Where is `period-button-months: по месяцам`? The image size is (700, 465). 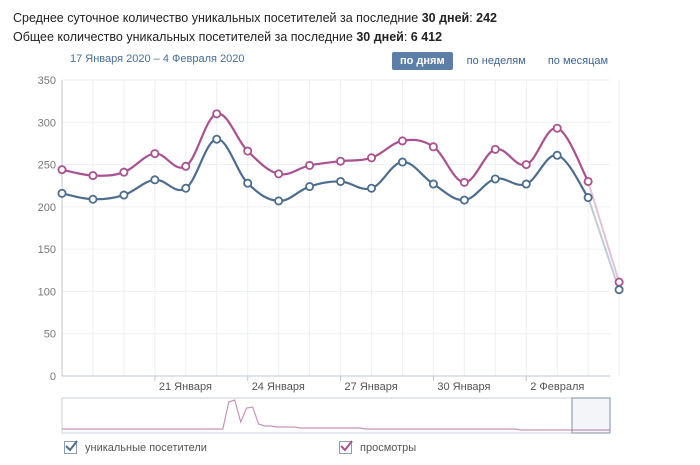 period-button-months: по месяцам is located at coordinates (578, 61).